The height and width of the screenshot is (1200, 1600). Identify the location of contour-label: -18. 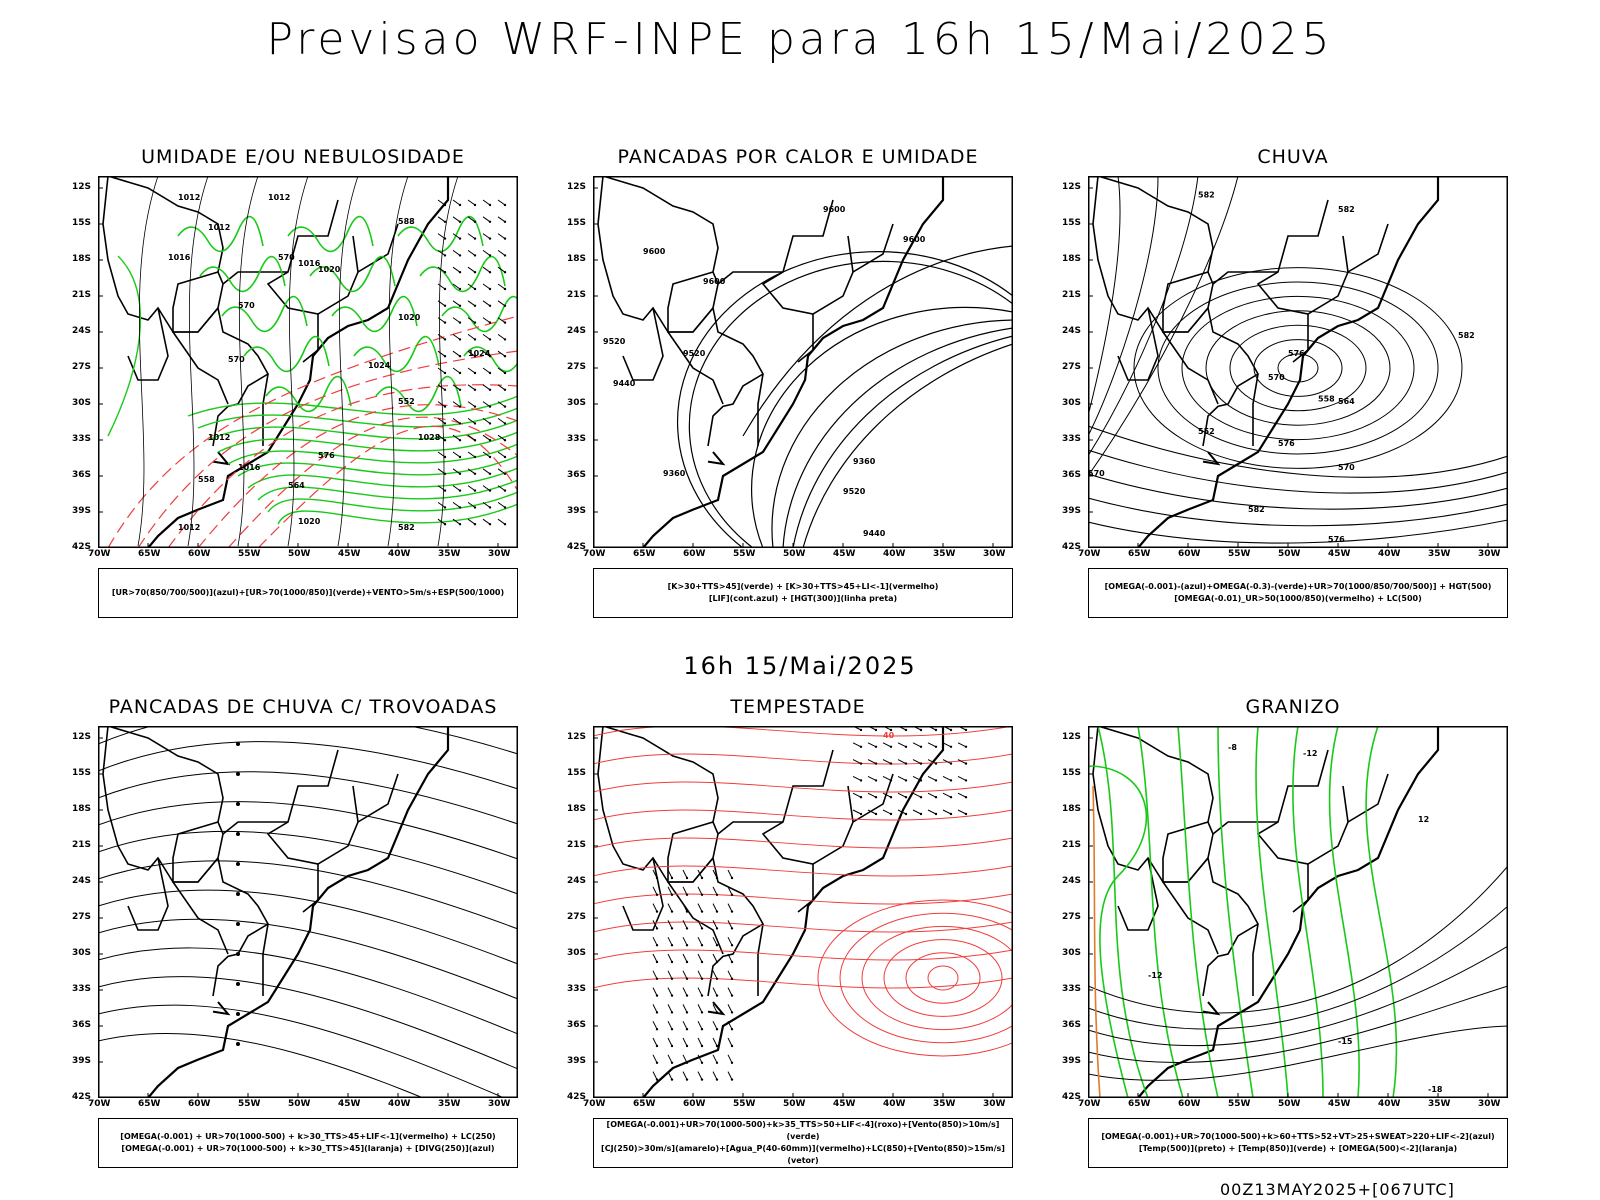
(1435, 1089).